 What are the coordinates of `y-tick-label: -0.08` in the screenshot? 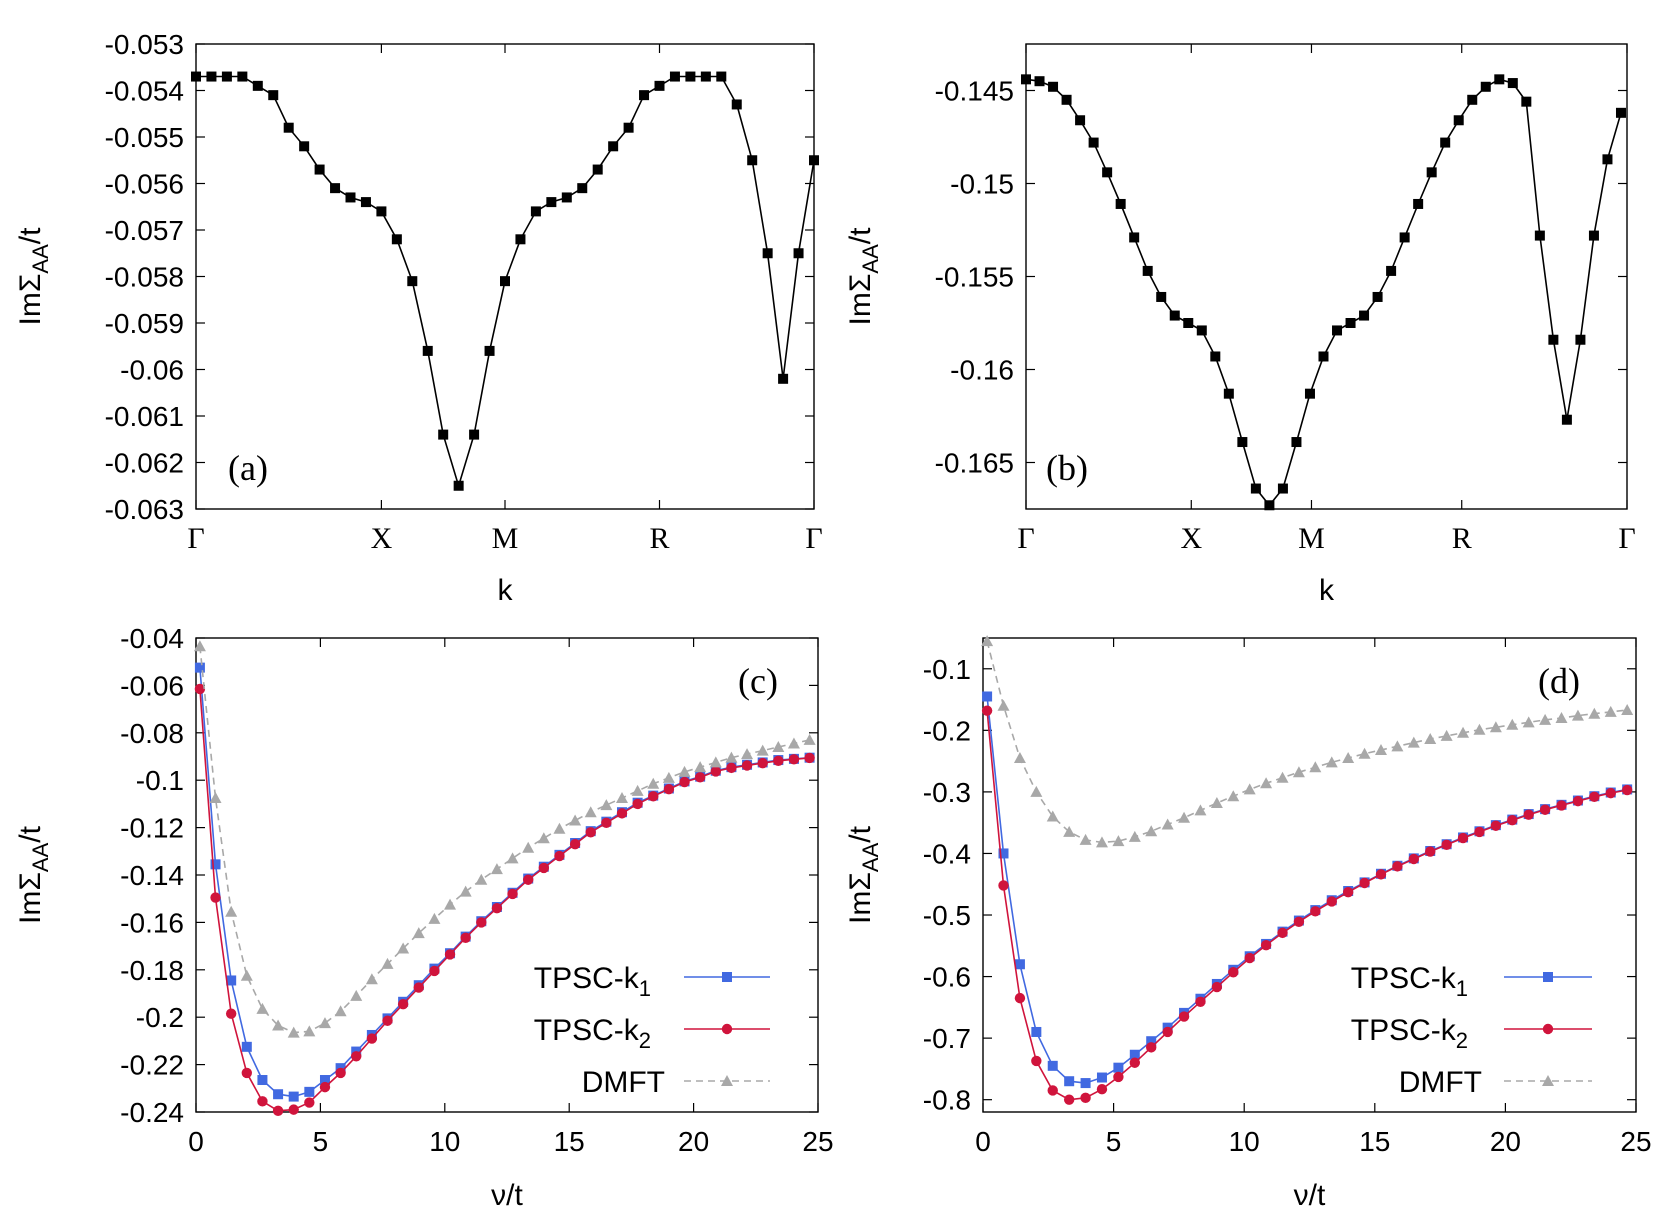 It's located at (152, 733).